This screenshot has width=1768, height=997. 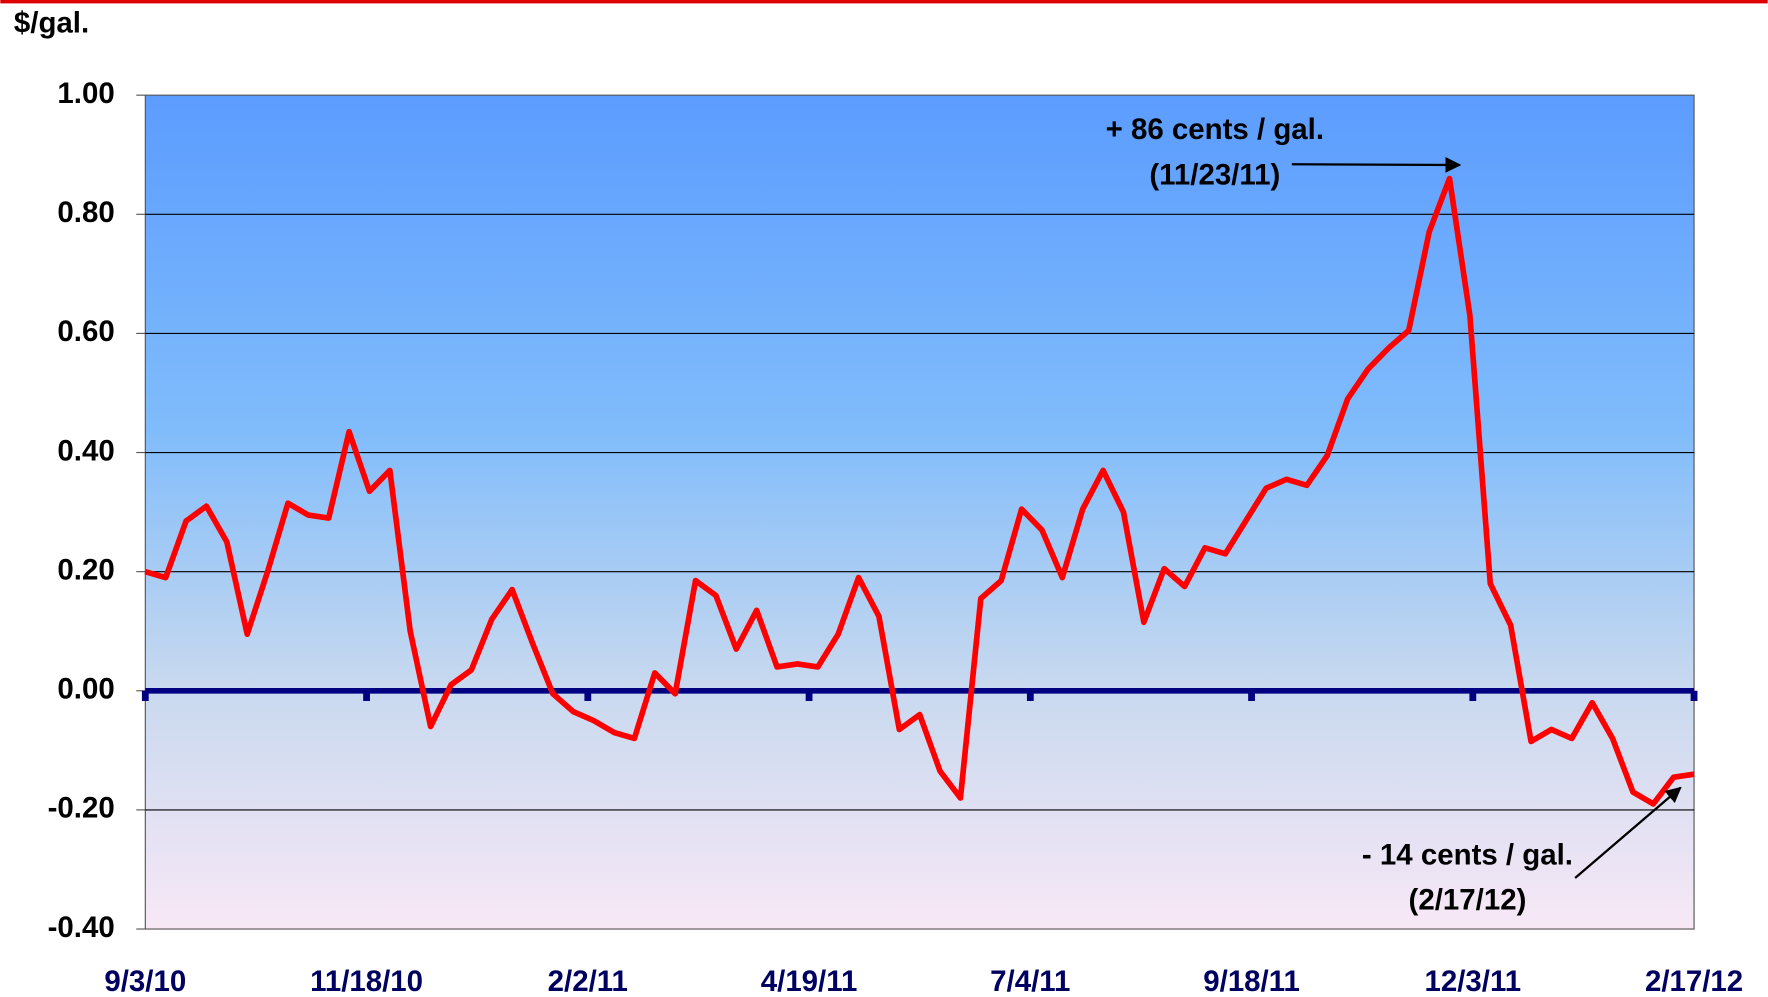 I want to click on y-tick-label: 0.00, so click(x=85, y=689).